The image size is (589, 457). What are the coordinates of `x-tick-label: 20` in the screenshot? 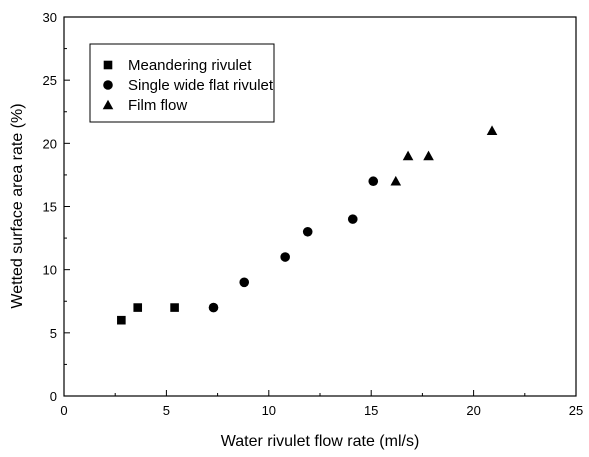 It's located at (473, 410).